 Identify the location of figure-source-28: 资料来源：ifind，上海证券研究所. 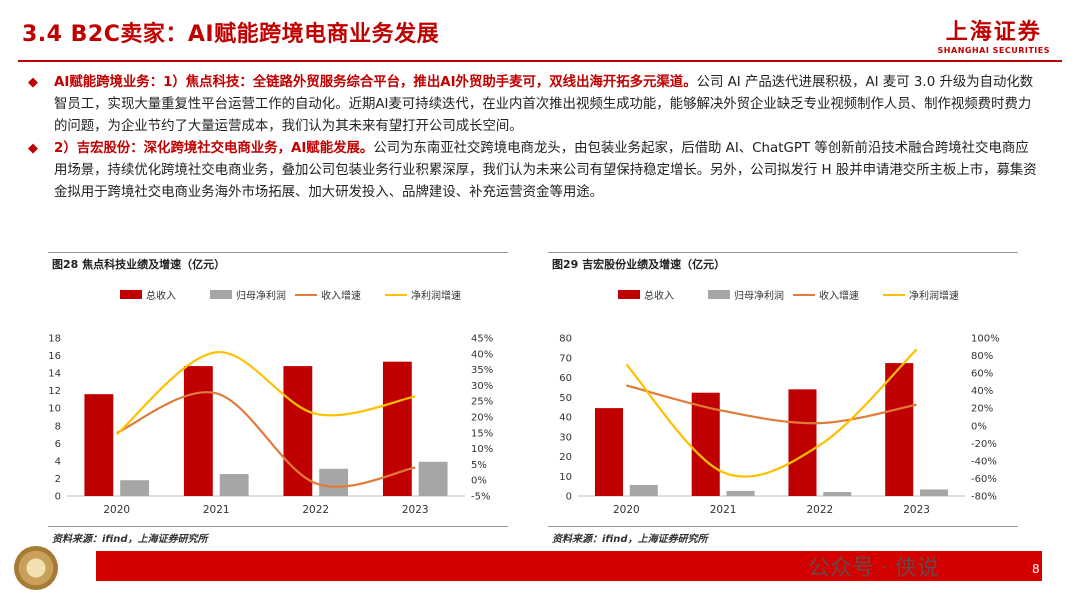
(130, 539).